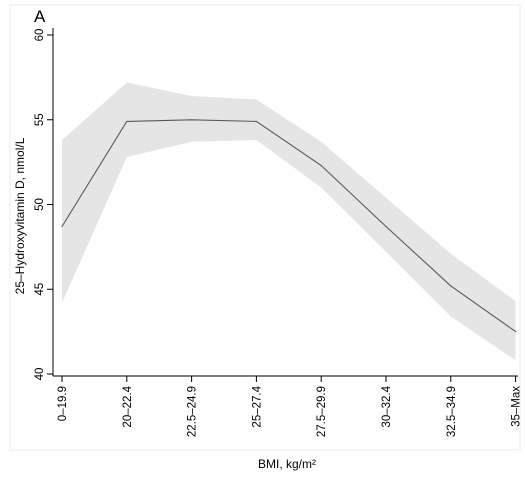 The width and height of the screenshot is (525, 483). I want to click on y-tick-label: 60, so click(40, 35).